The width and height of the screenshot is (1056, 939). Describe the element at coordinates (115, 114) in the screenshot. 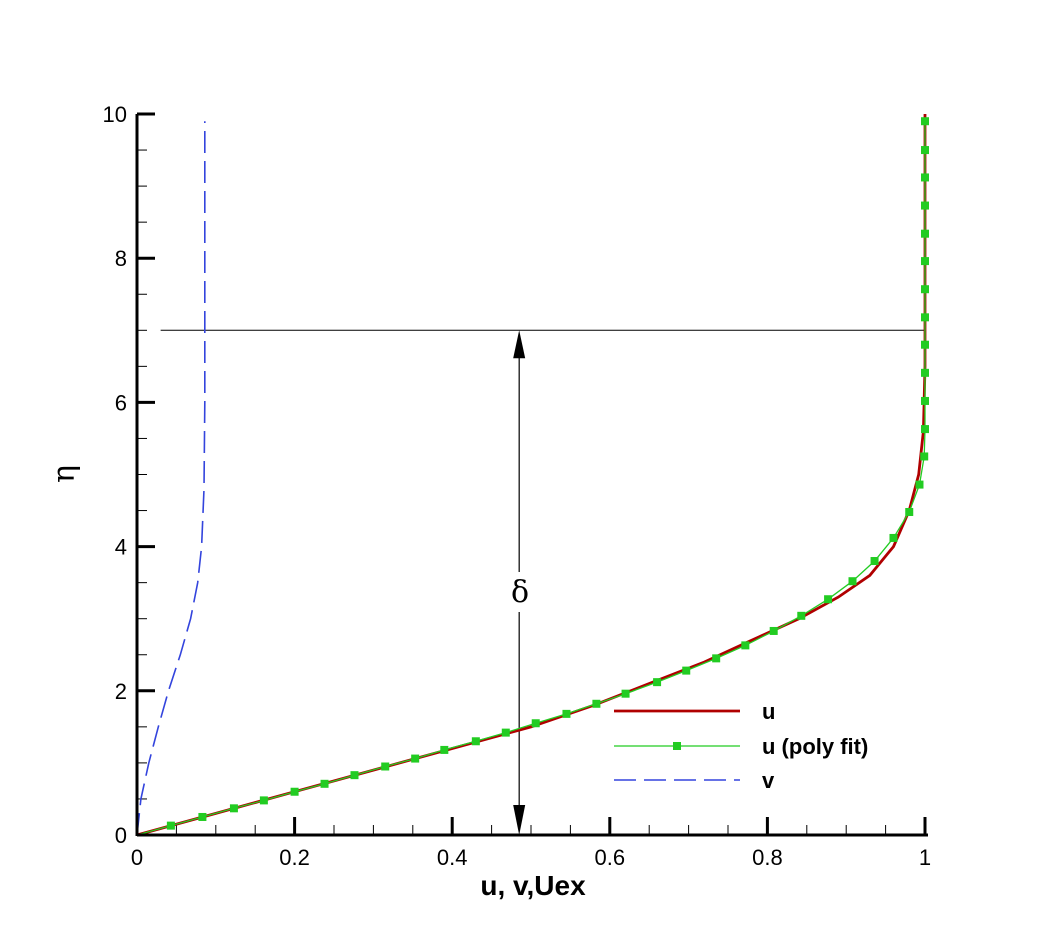

I see `y-tick-label: 10` at that location.